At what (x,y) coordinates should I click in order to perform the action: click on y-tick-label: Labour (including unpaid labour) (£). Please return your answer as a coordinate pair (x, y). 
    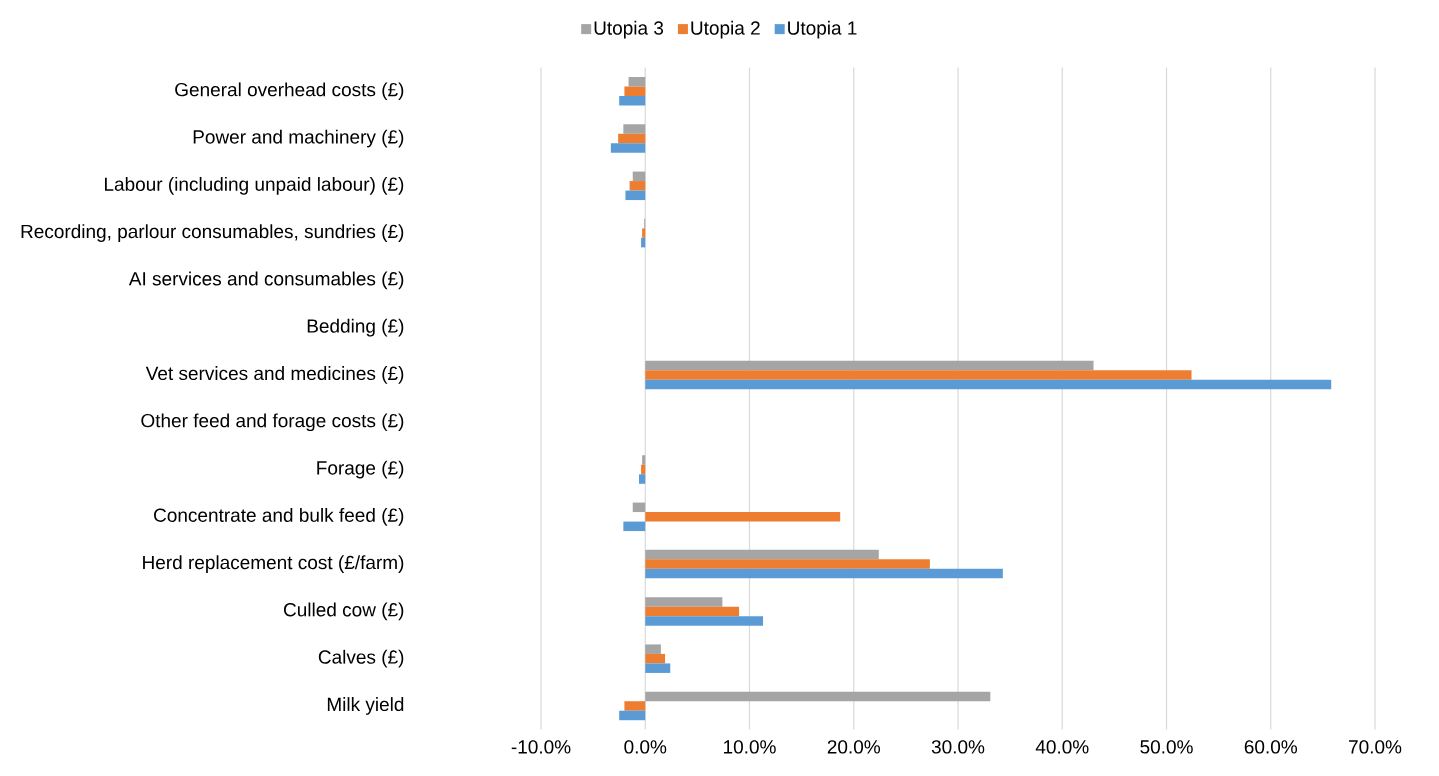
    Looking at the image, I should click on (254, 185).